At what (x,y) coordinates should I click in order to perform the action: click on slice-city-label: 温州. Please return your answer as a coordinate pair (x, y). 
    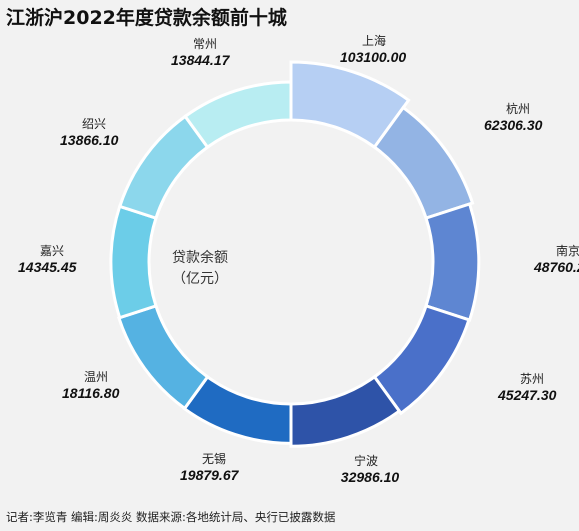
    Looking at the image, I should click on (96, 377).